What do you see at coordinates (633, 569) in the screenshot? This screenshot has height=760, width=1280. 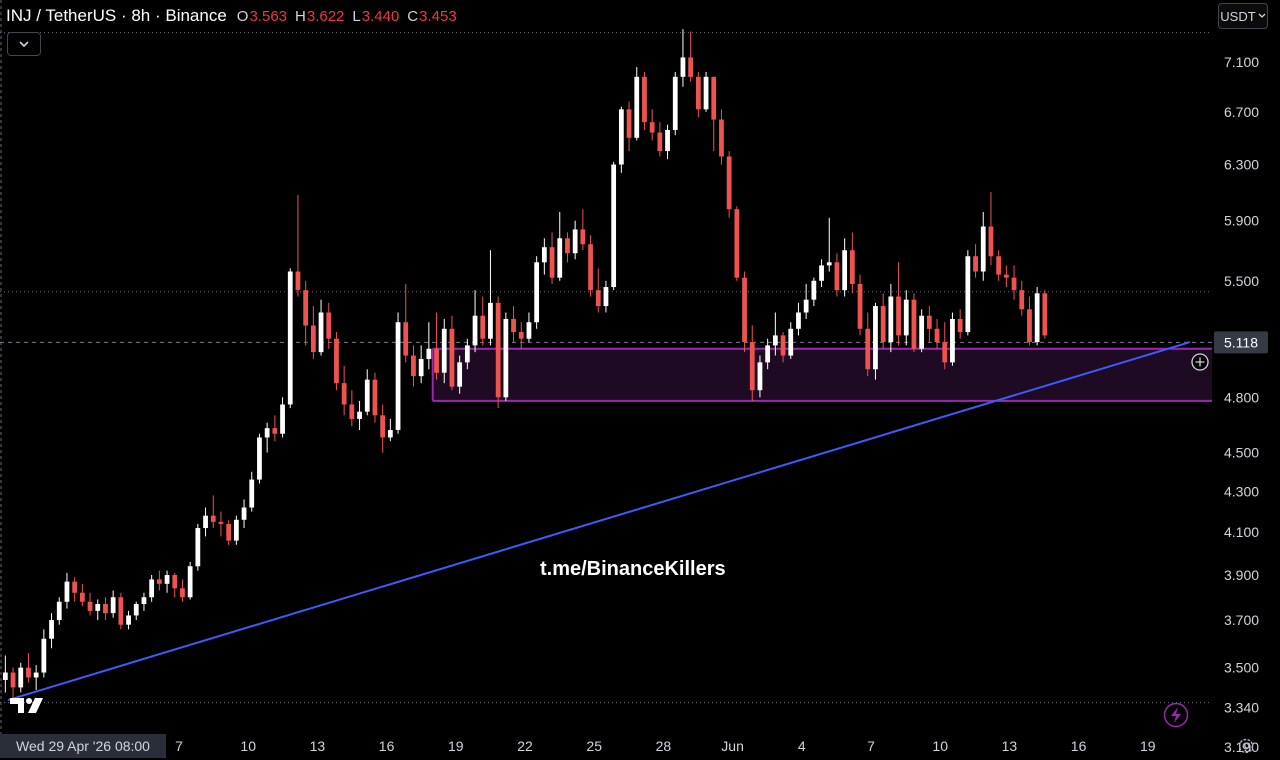 I see `watermark-text: t.me/BinanceKillers` at bounding box center [633, 569].